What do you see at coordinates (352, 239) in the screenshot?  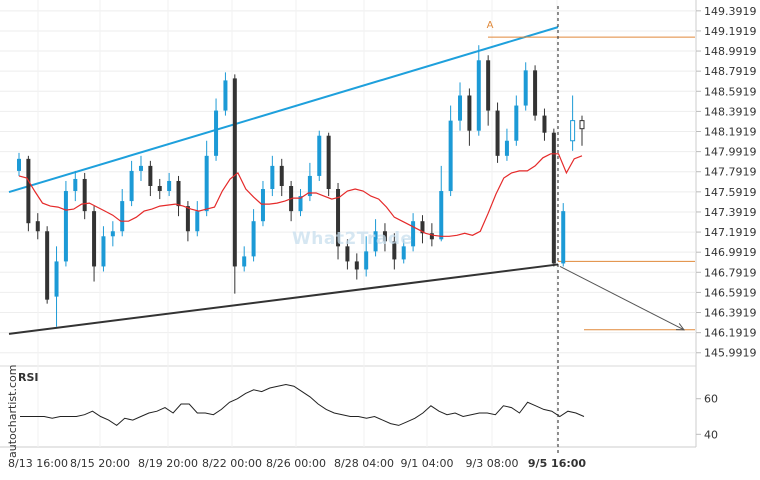 I see `watermark: What2Trade` at bounding box center [352, 239].